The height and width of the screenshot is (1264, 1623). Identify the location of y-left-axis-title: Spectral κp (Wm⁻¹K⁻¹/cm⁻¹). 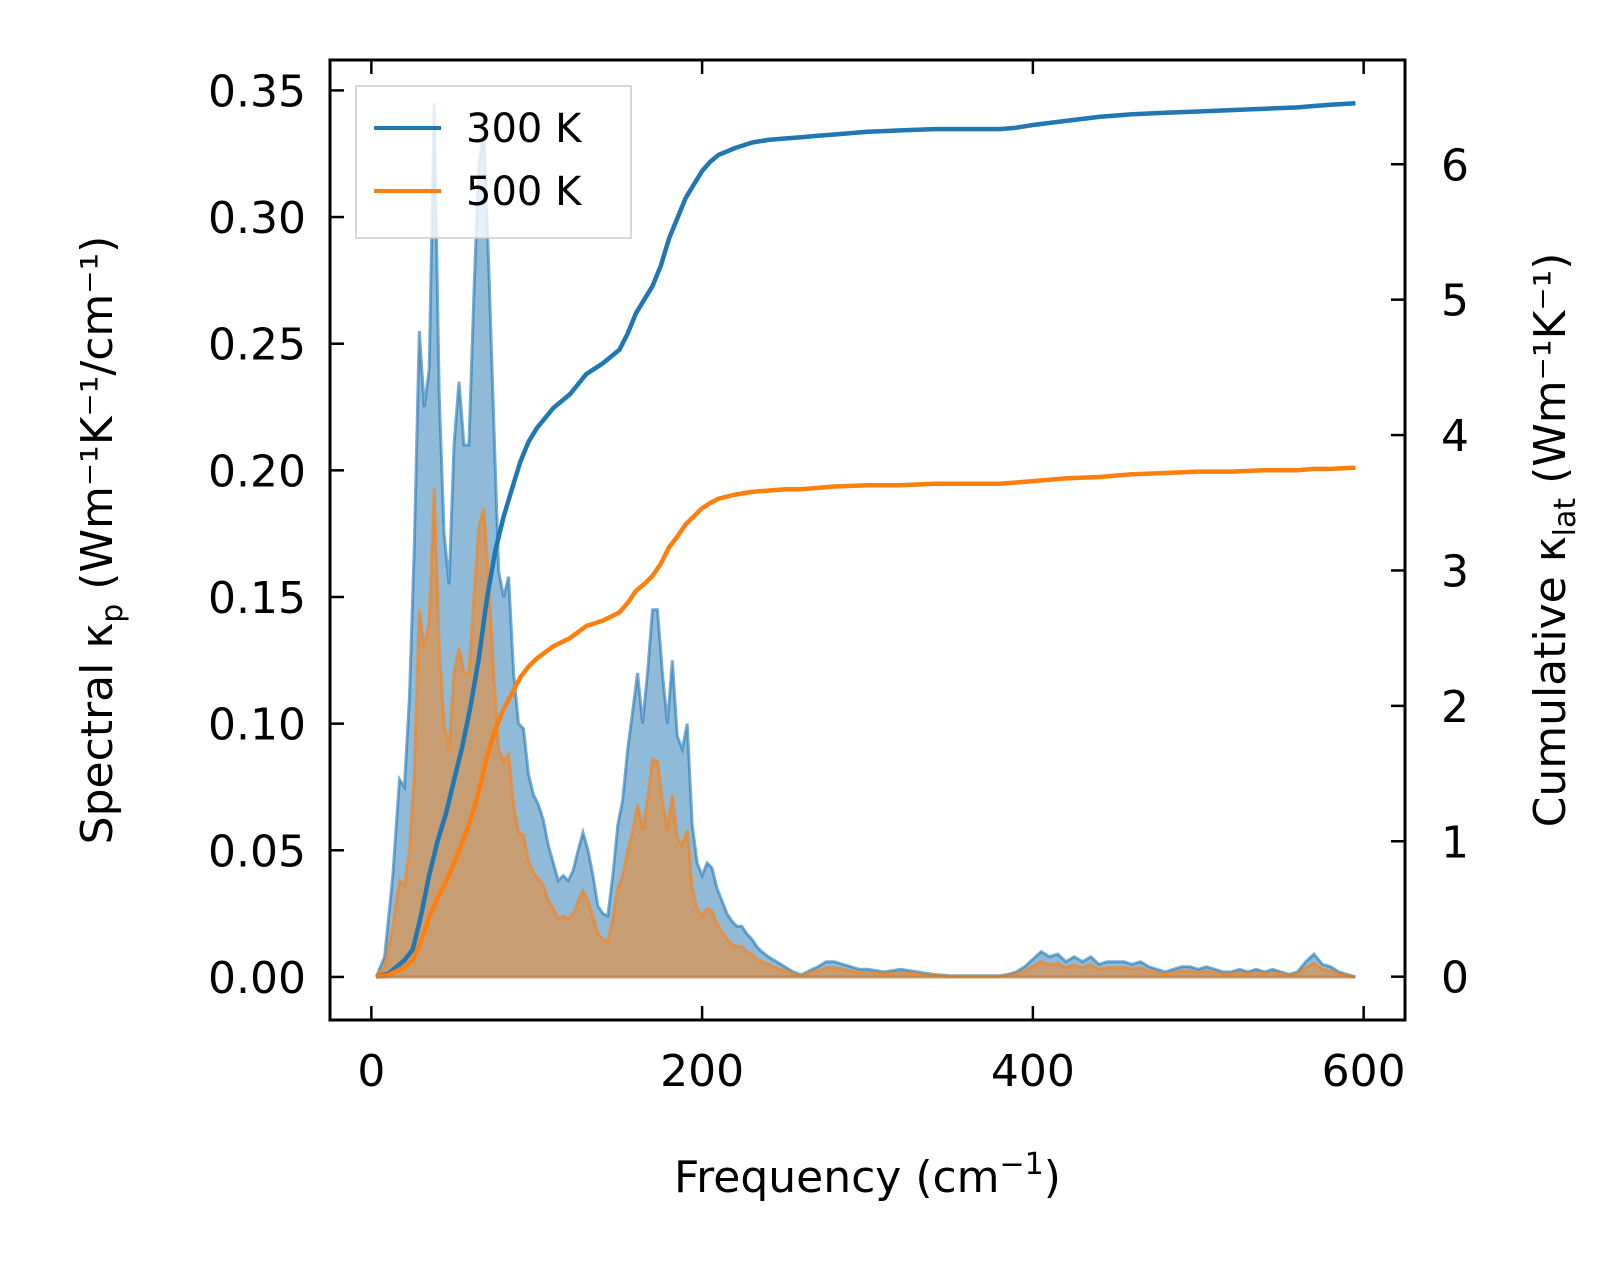
(101, 540).